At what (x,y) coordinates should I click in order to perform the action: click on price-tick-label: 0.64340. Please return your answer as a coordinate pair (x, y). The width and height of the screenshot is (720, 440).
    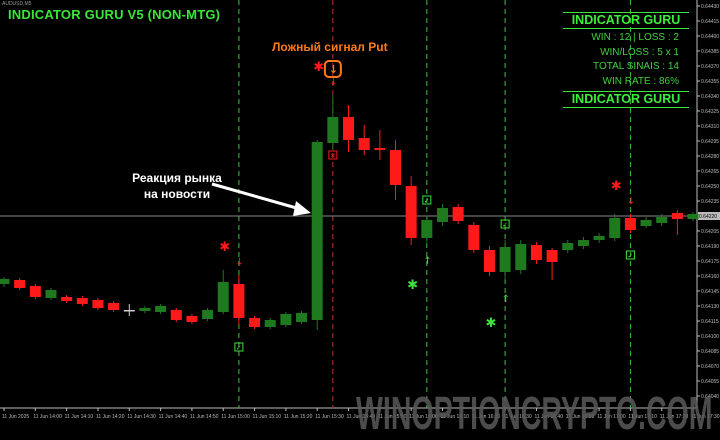
    Looking at the image, I should click on (710, 97).